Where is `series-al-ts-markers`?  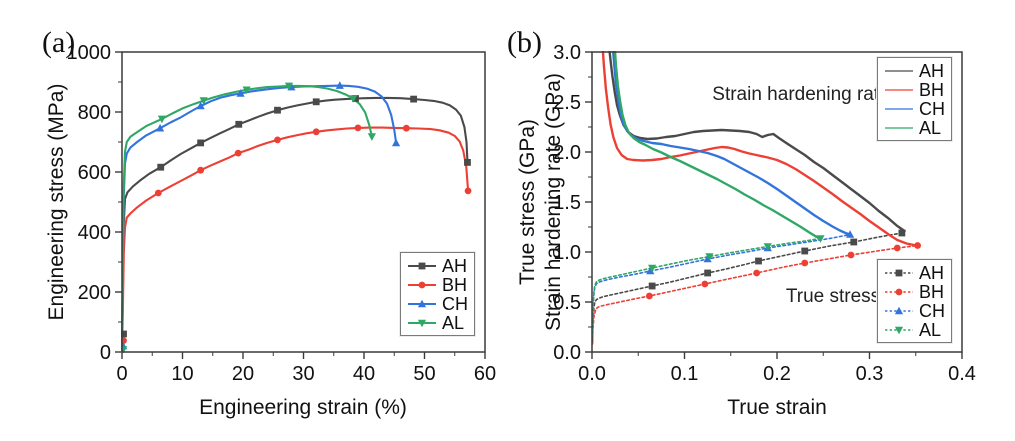
series-al-ts-markers is located at coordinates (736, 254).